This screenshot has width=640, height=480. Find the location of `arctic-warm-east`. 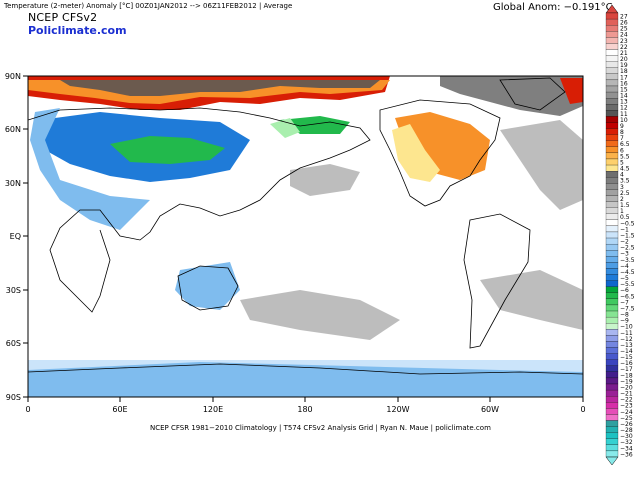

arctic-warm-east is located at coordinates (571, 91).